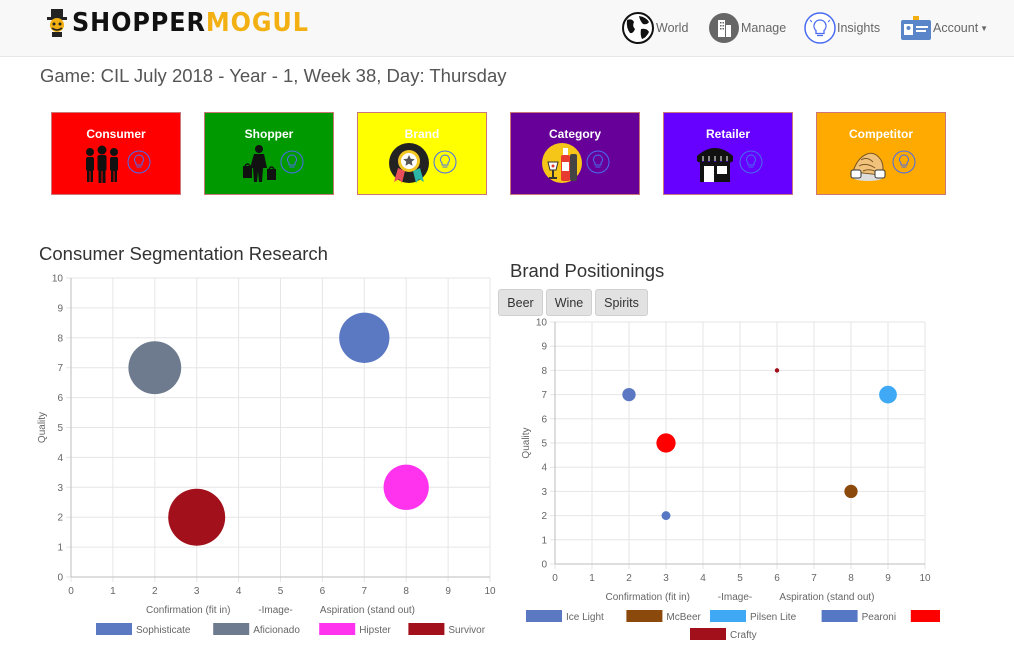 The width and height of the screenshot is (1014, 669). Describe the element at coordinates (257, 23) in the screenshot. I see `brand-word-2: MOGUL` at that location.